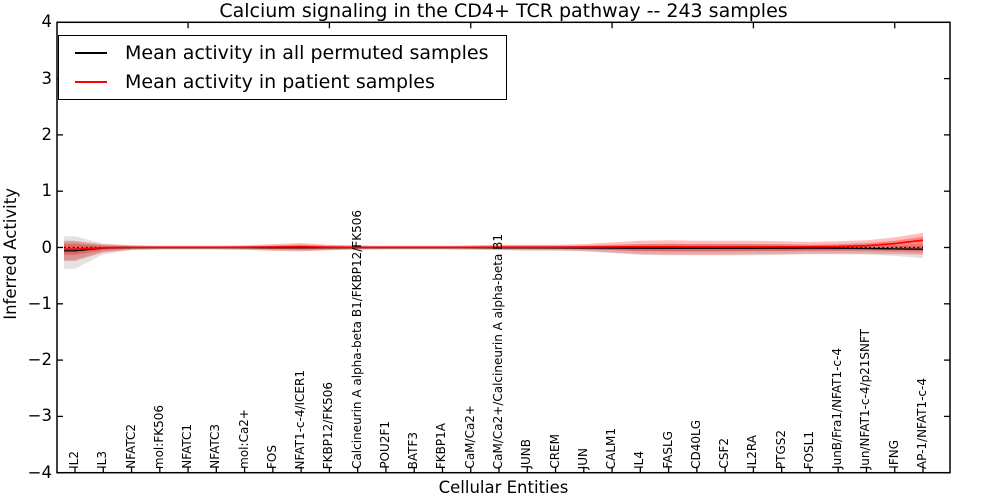  Describe the element at coordinates (469, 437) in the screenshot. I see `x-tick-label: CaM/Ca2+` at that location.